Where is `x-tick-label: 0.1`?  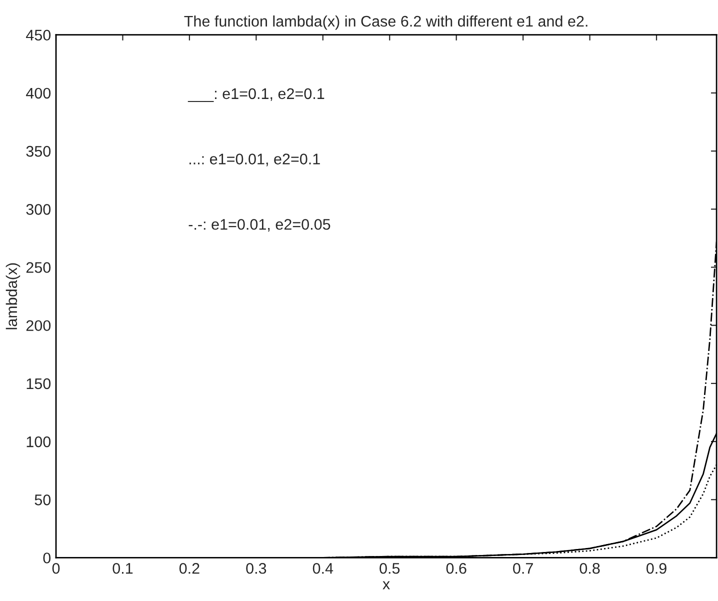
x-tick-label: 0.1 is located at coordinates (122, 568).